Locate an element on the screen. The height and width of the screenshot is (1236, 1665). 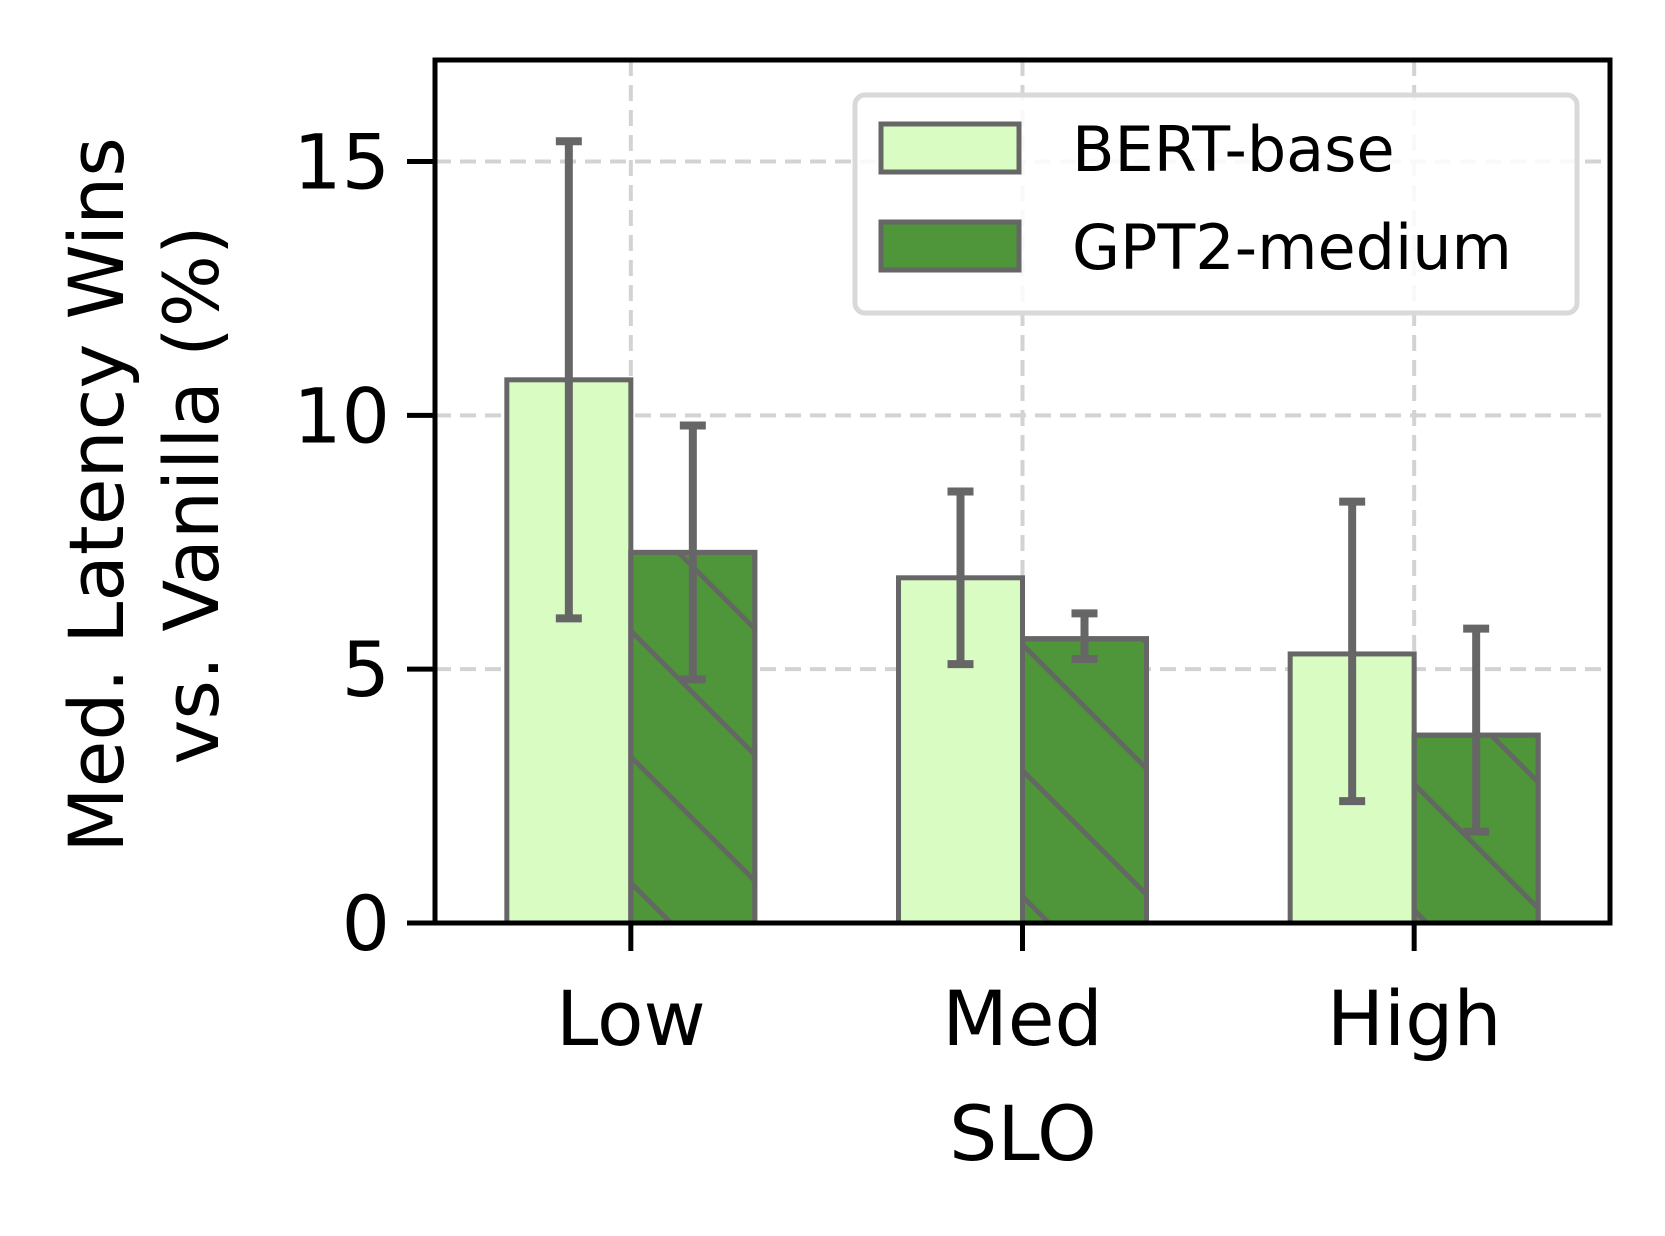
legend-box is located at coordinates (1216, 204).